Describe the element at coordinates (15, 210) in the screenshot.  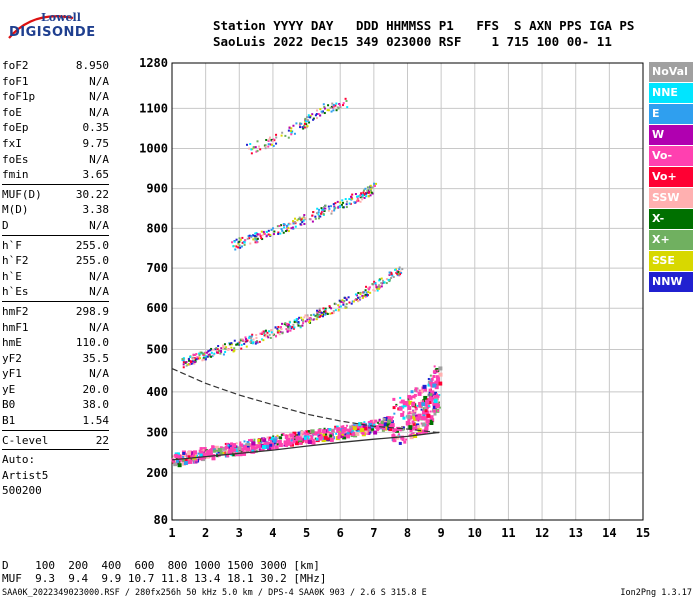
I see `param-key: M(D)` at that location.